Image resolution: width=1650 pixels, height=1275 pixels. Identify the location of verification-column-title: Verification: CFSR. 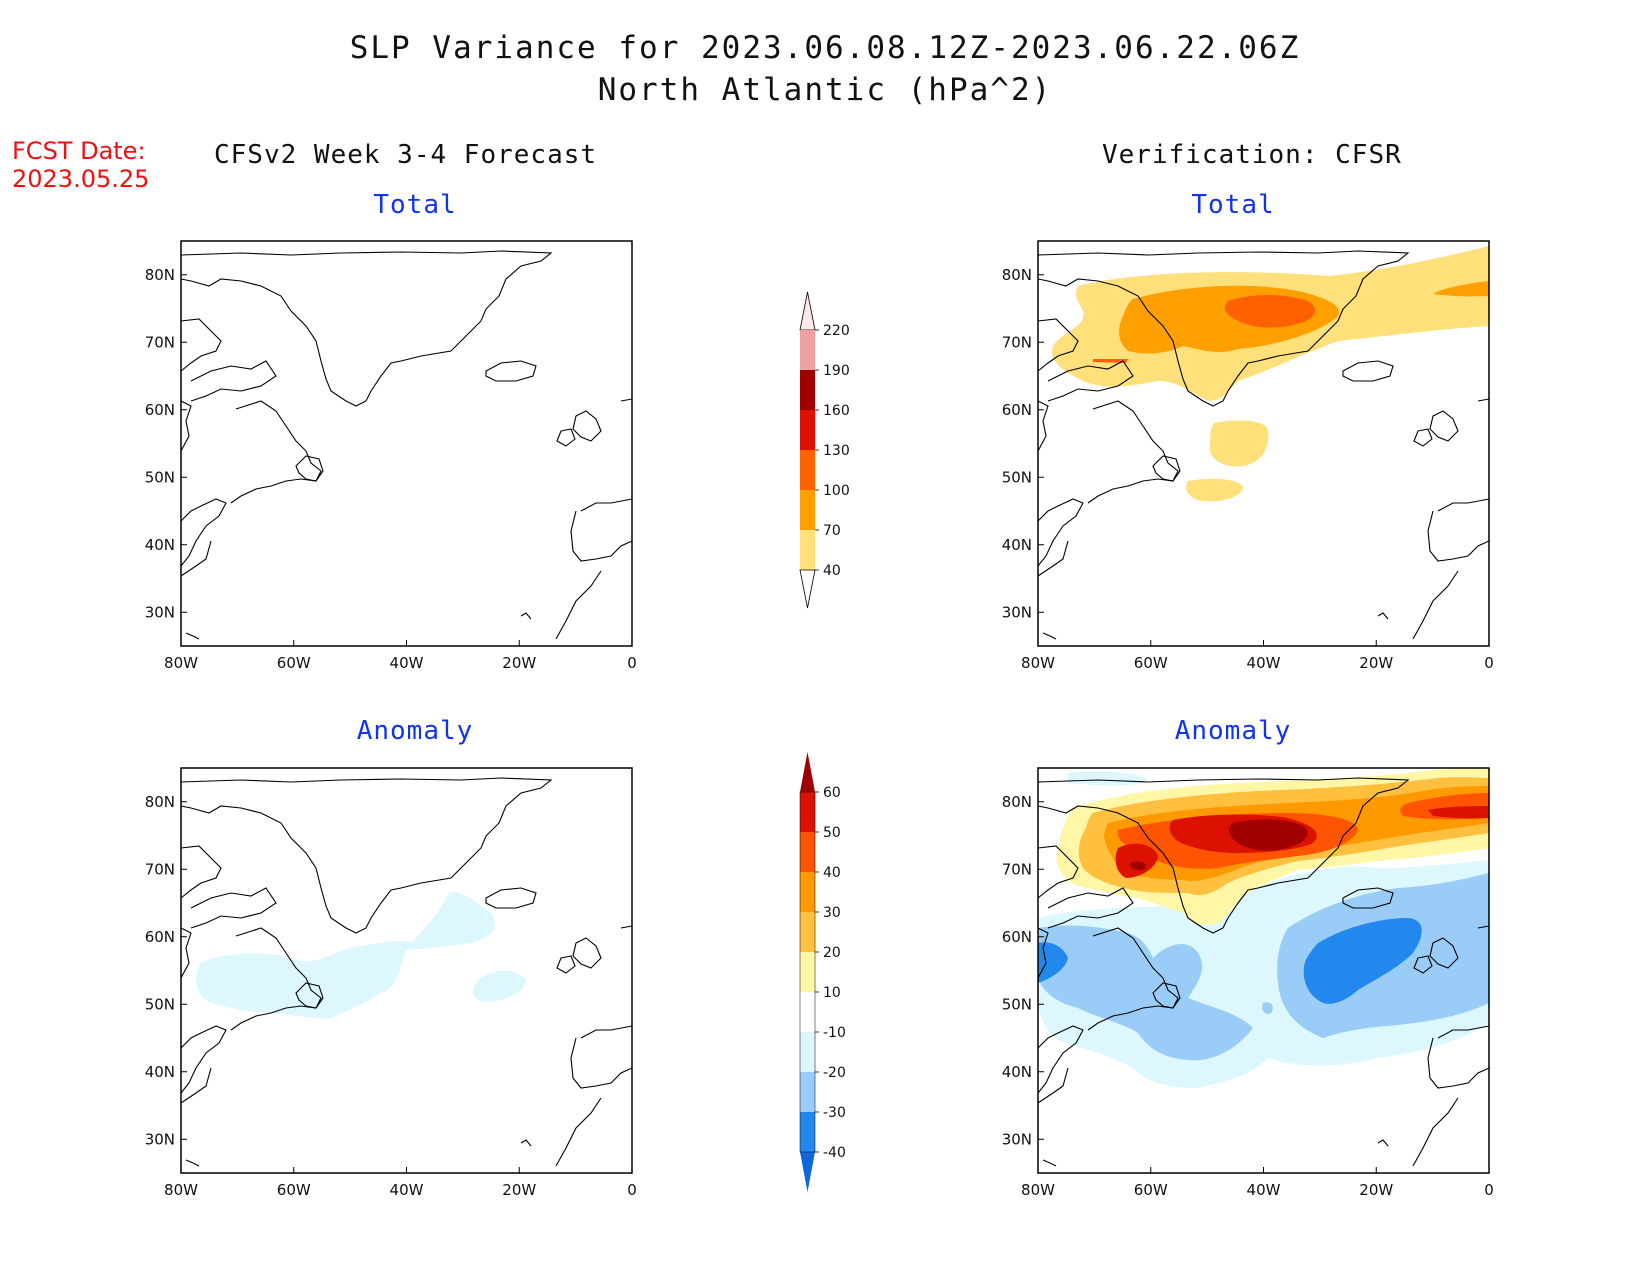
(1252, 155).